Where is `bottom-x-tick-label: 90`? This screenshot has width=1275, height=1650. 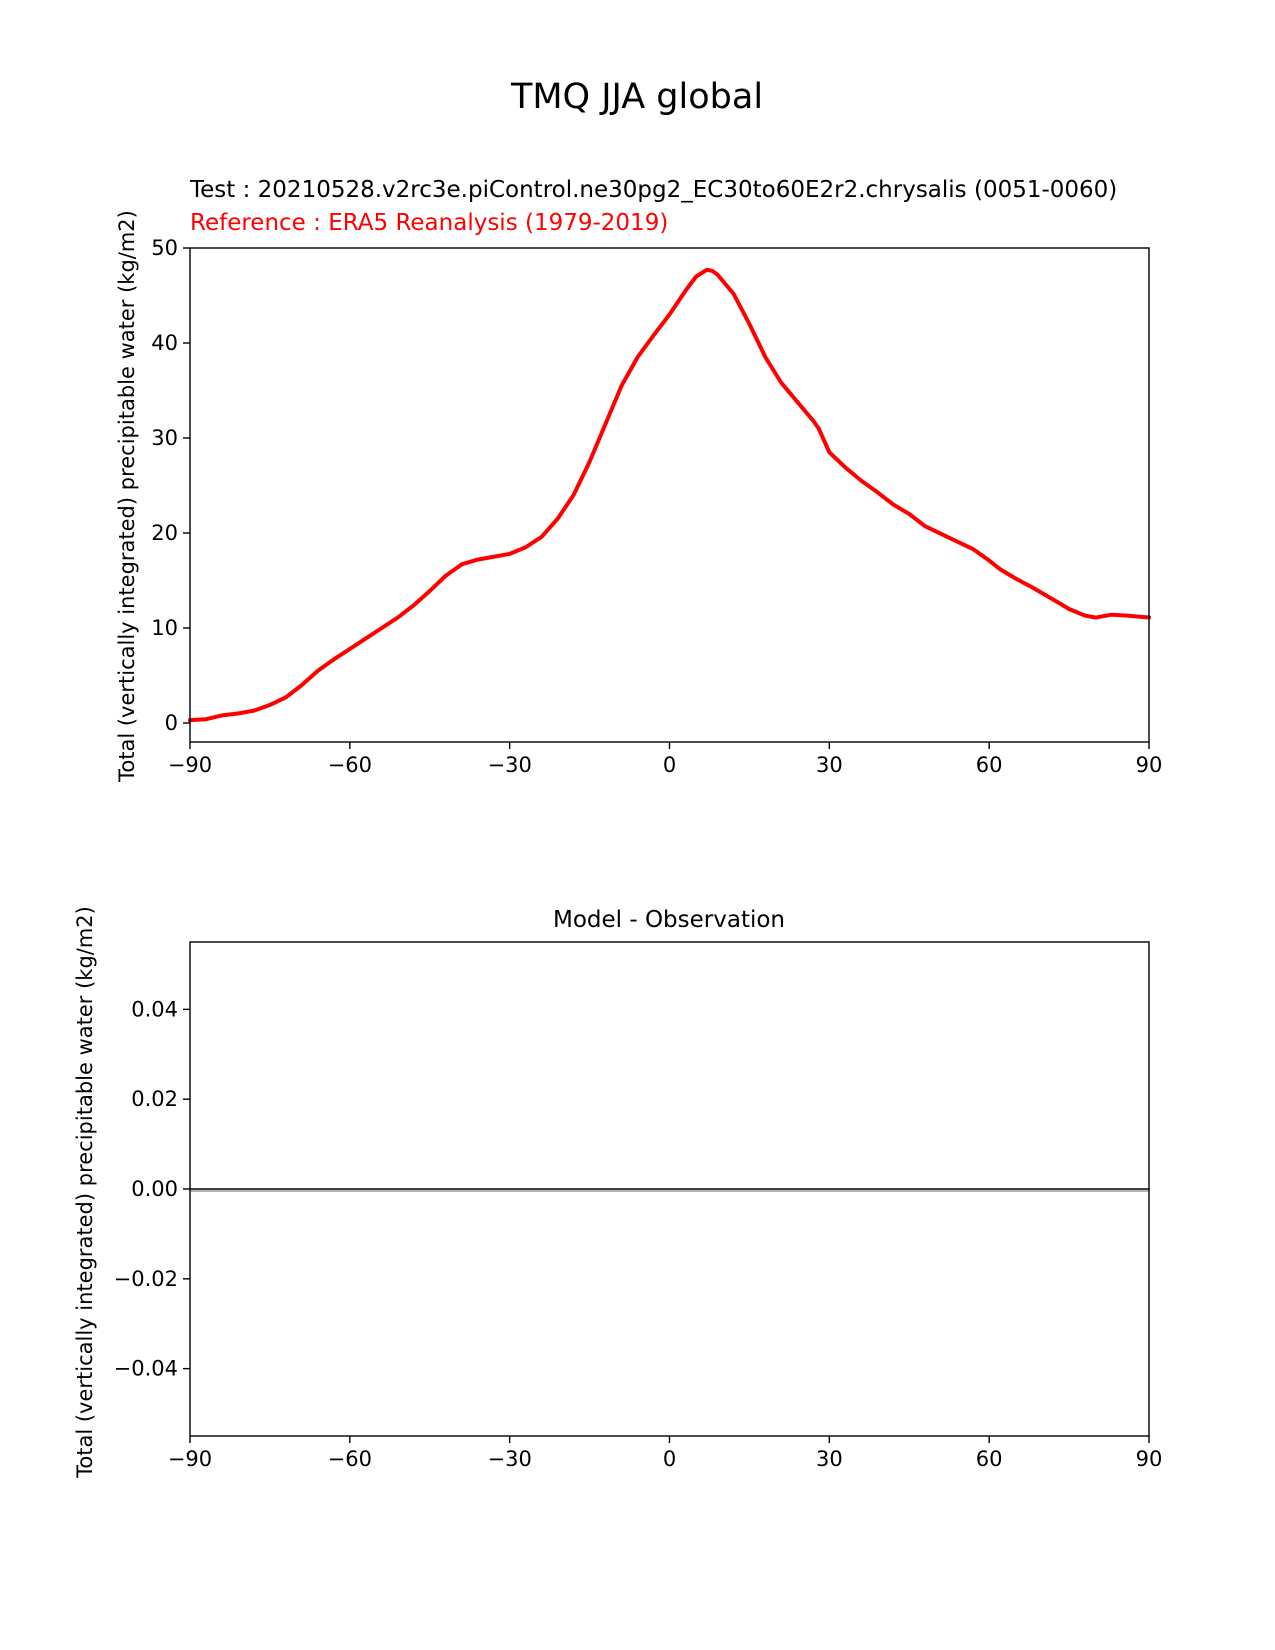
bottom-x-tick-label: 90 is located at coordinates (1149, 1459).